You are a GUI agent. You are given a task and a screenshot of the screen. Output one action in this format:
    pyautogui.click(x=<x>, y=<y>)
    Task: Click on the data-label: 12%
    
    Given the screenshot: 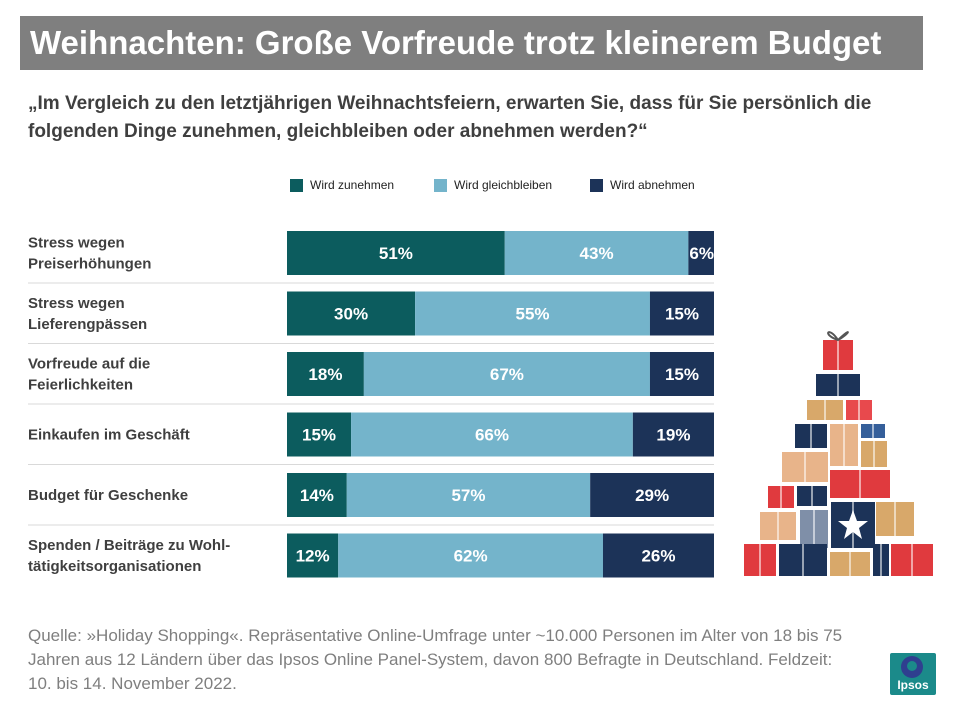 What is the action you would take?
    pyautogui.click(x=313, y=556)
    